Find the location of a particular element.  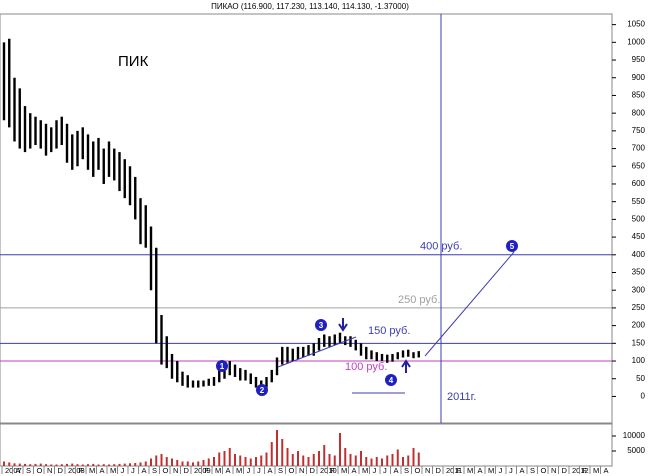

up-arrow is located at coordinates (406, 366).